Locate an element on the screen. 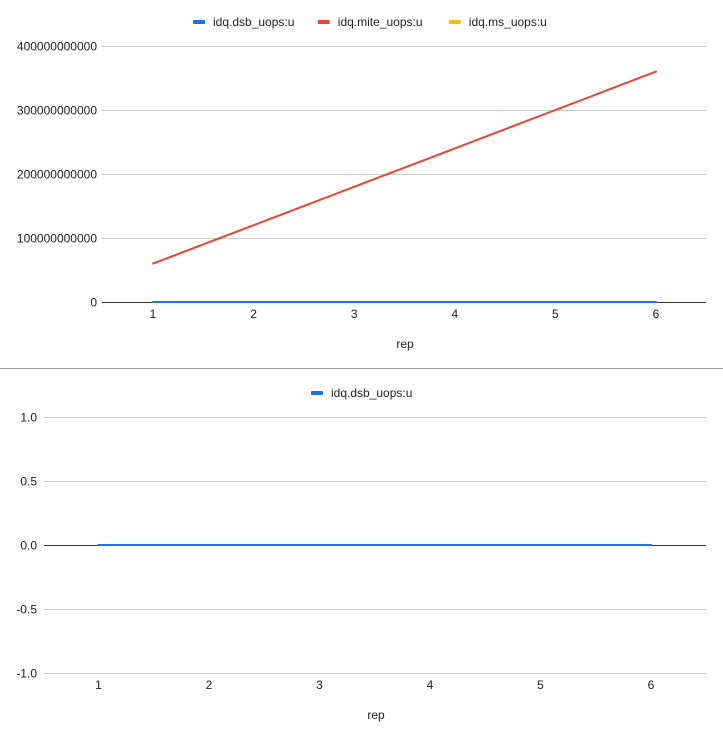 This screenshot has height=743, width=723. y-tick-label: 0 is located at coordinates (93, 303).